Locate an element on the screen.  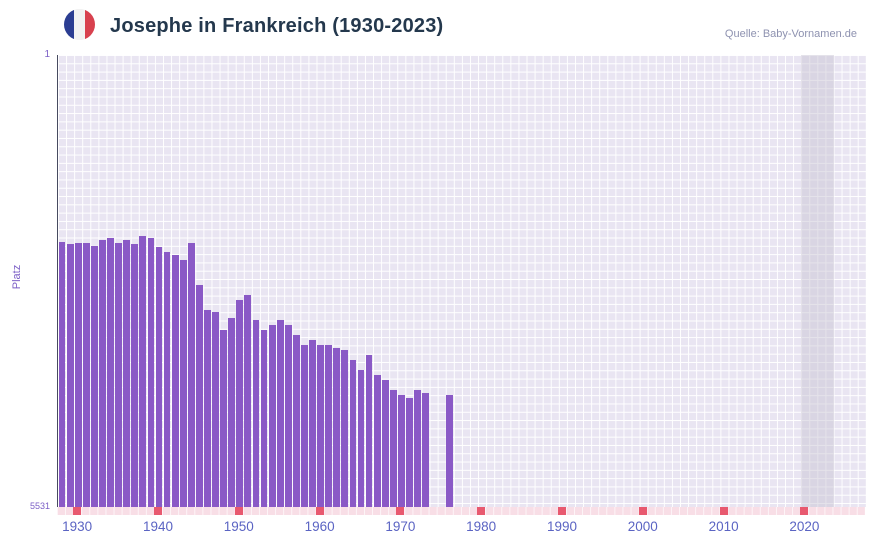
decade-tick-marker-2020 is located at coordinates (804, 511).